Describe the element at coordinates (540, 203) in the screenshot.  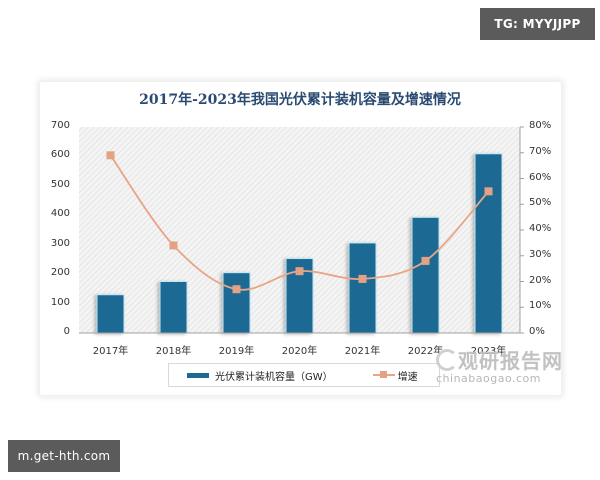
I see `right-axis-tick: 50%` at that location.